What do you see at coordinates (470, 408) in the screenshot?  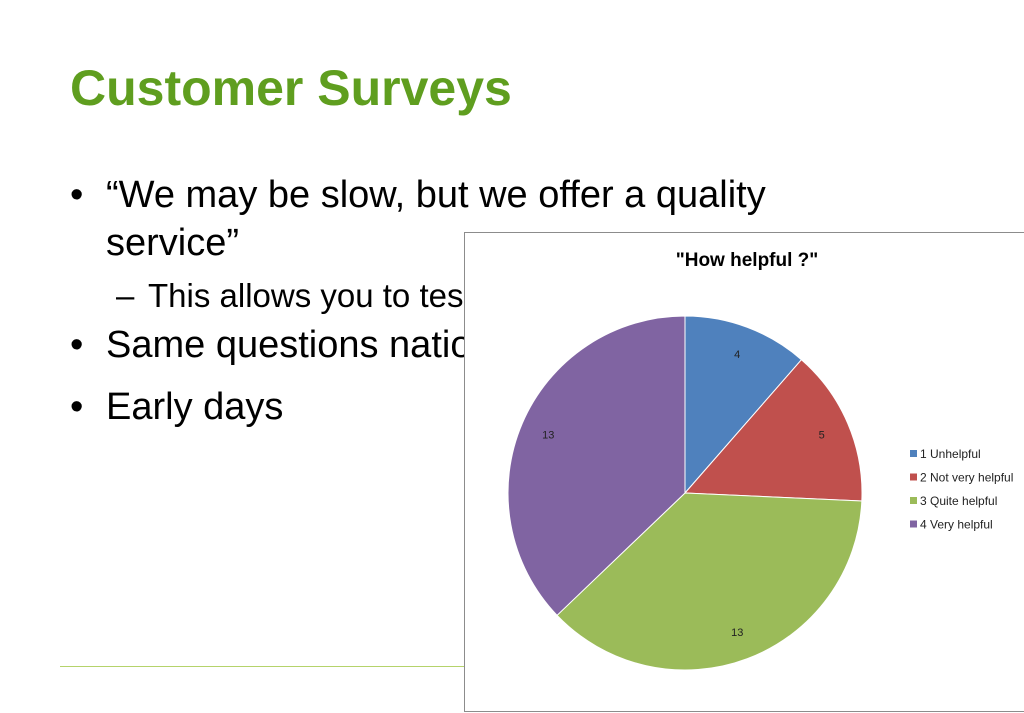 I see `bullet-item: • Early days` at bounding box center [470, 408].